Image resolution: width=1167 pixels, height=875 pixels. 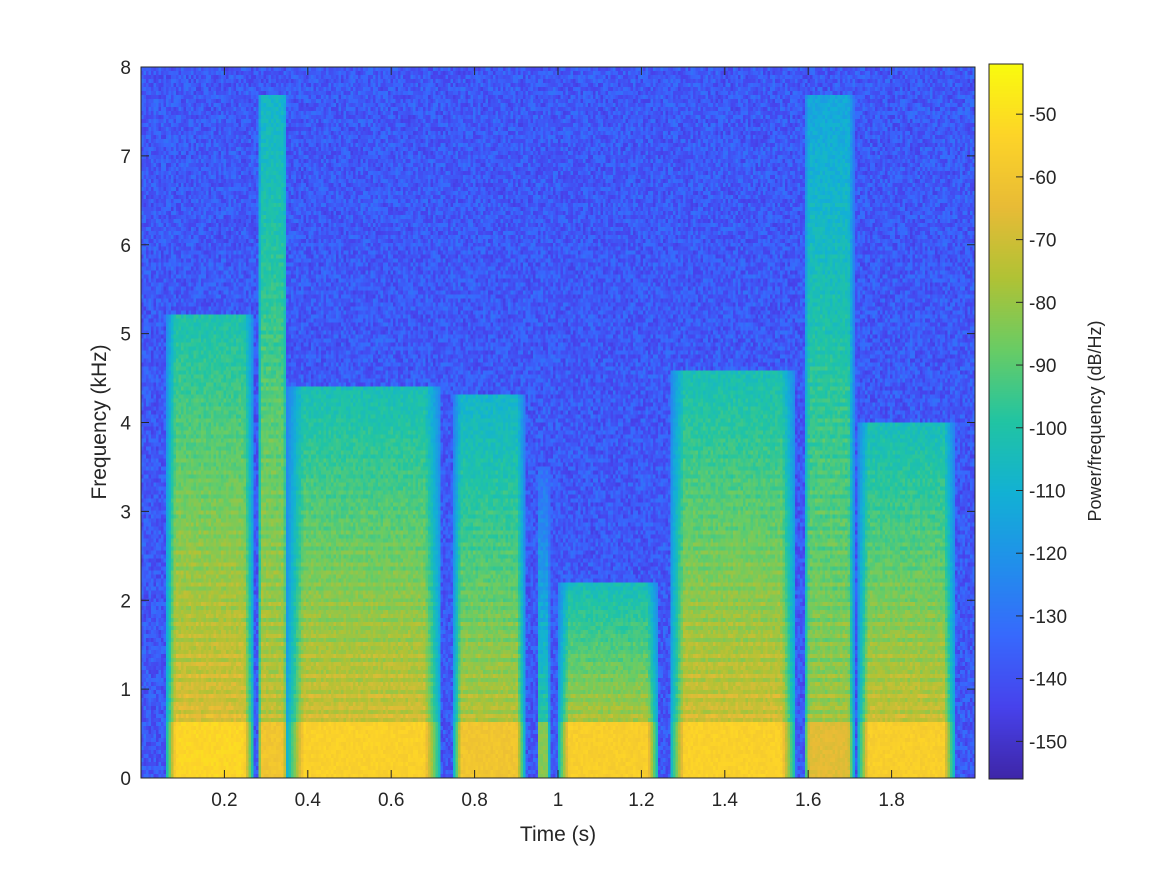 I want to click on x-tick-label: 1, so click(x=558, y=800).